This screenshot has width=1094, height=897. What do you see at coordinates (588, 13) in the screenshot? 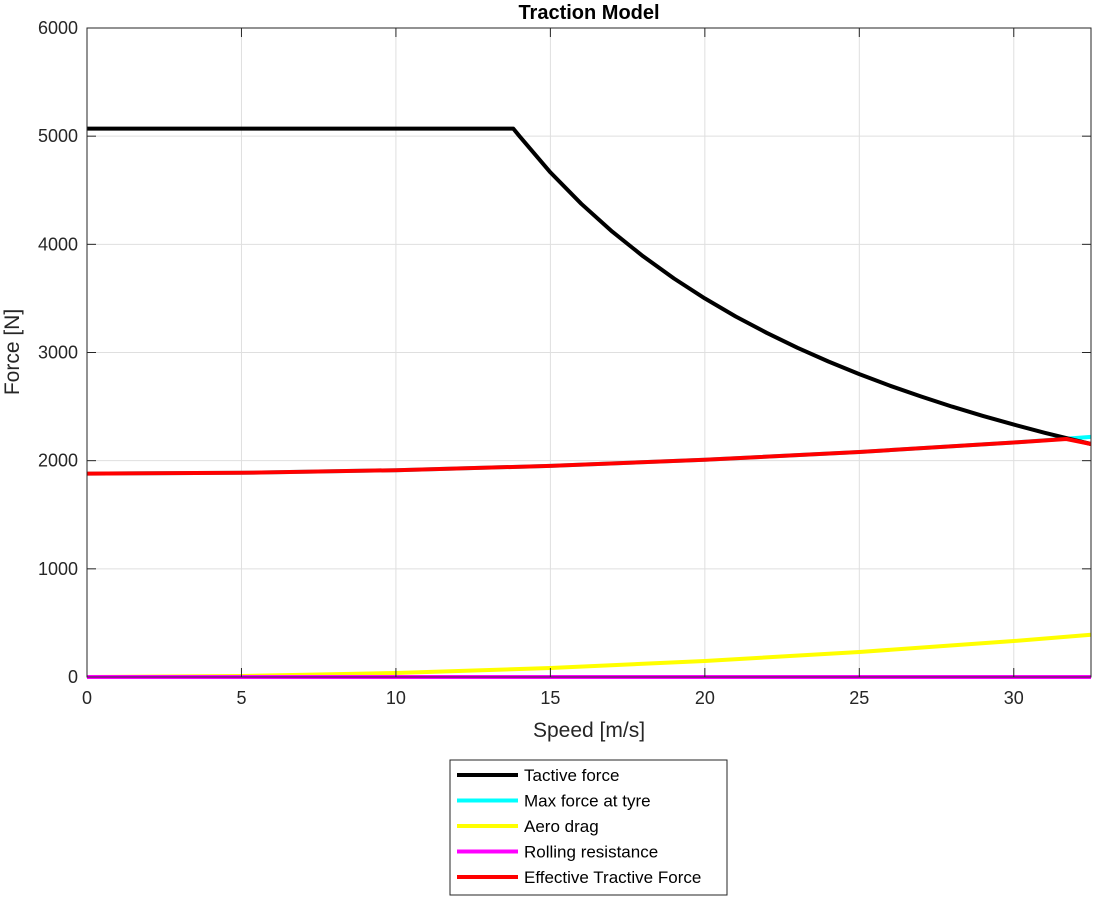
I see `chart-title: Traction Model` at bounding box center [588, 13].